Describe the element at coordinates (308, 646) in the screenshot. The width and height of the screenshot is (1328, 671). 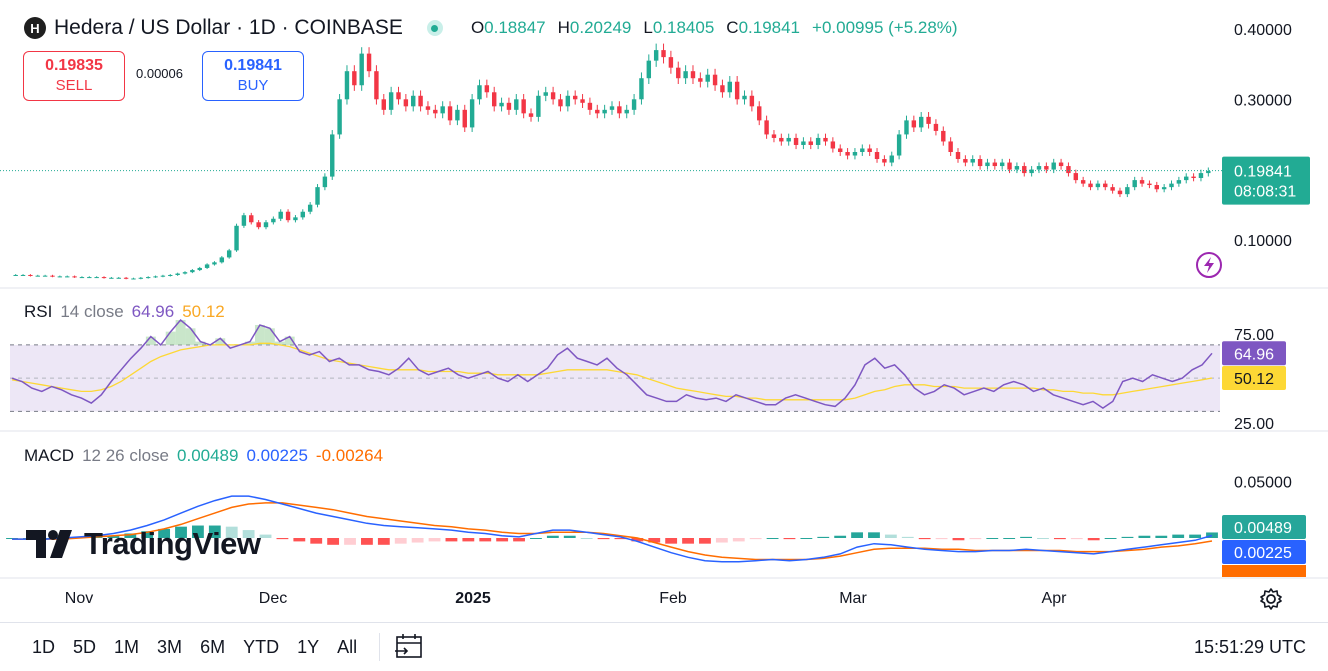
I see `timeframe-1y: 1Y` at that location.